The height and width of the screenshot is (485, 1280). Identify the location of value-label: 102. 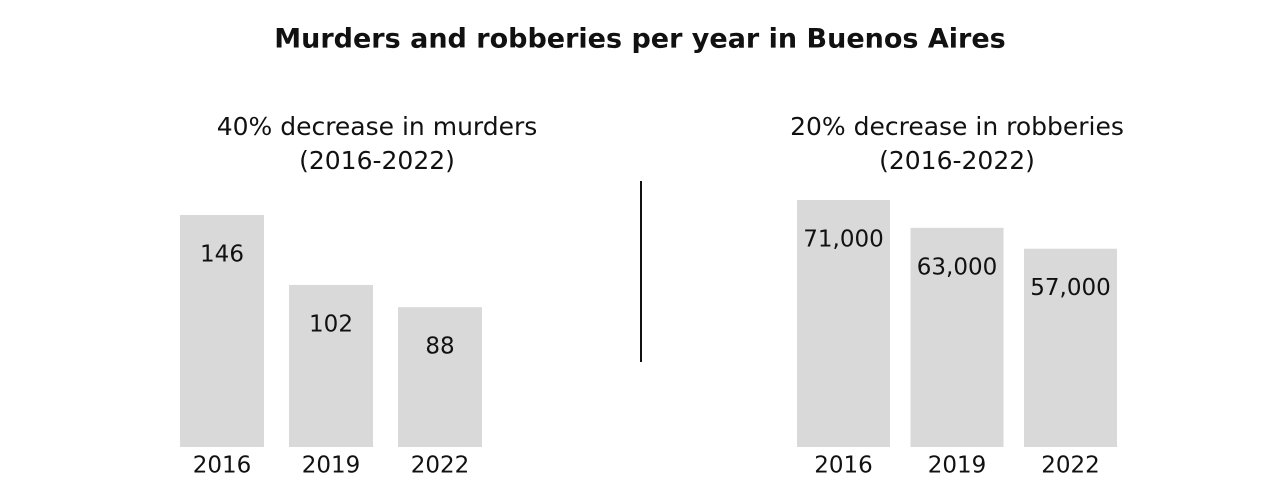
(331, 324).